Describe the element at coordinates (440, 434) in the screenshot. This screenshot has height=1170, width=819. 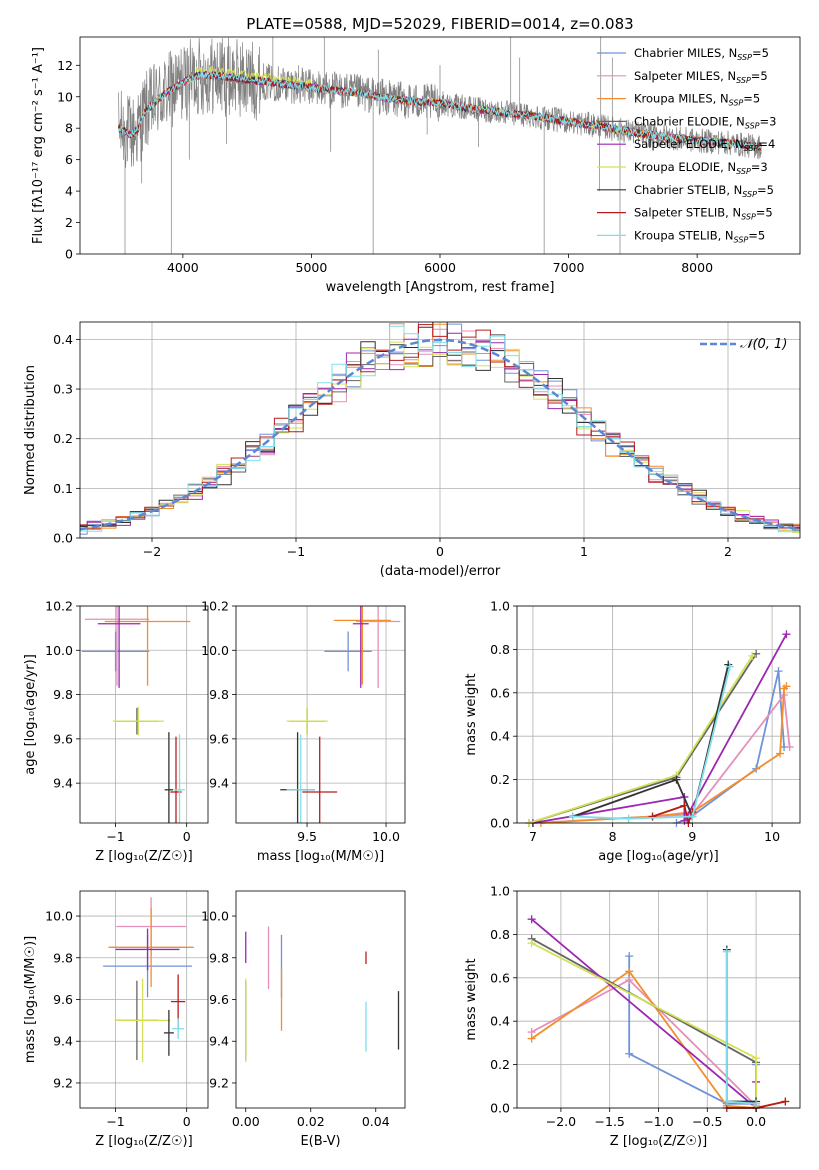
I see `normal-curve-line` at that location.